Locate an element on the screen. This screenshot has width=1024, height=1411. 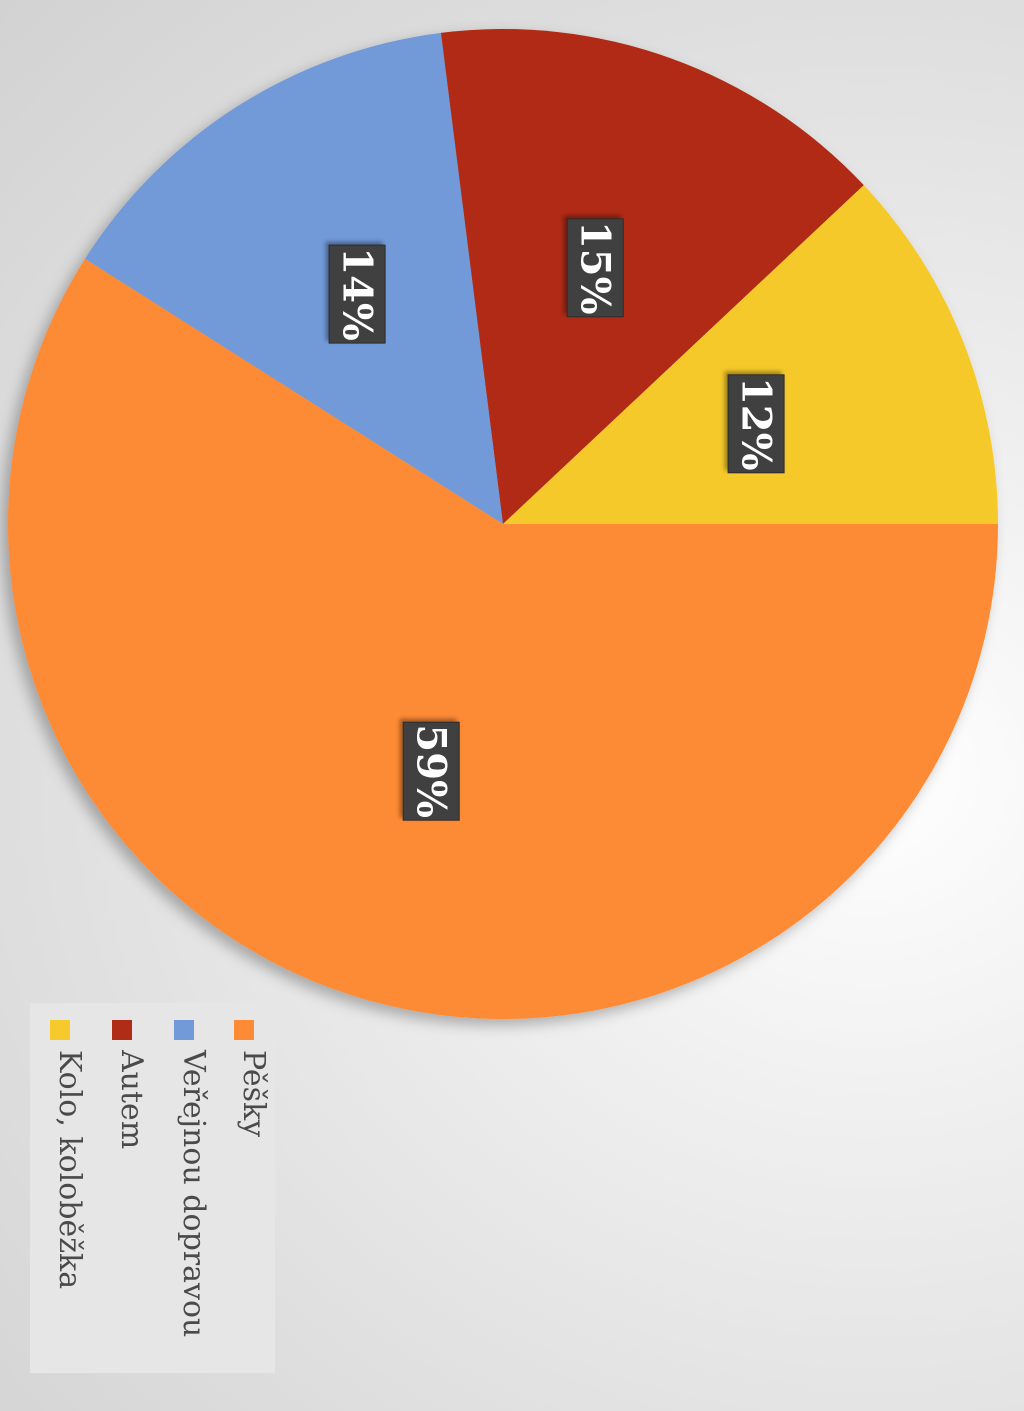
data-label-text: 59% is located at coordinates (431, 771).